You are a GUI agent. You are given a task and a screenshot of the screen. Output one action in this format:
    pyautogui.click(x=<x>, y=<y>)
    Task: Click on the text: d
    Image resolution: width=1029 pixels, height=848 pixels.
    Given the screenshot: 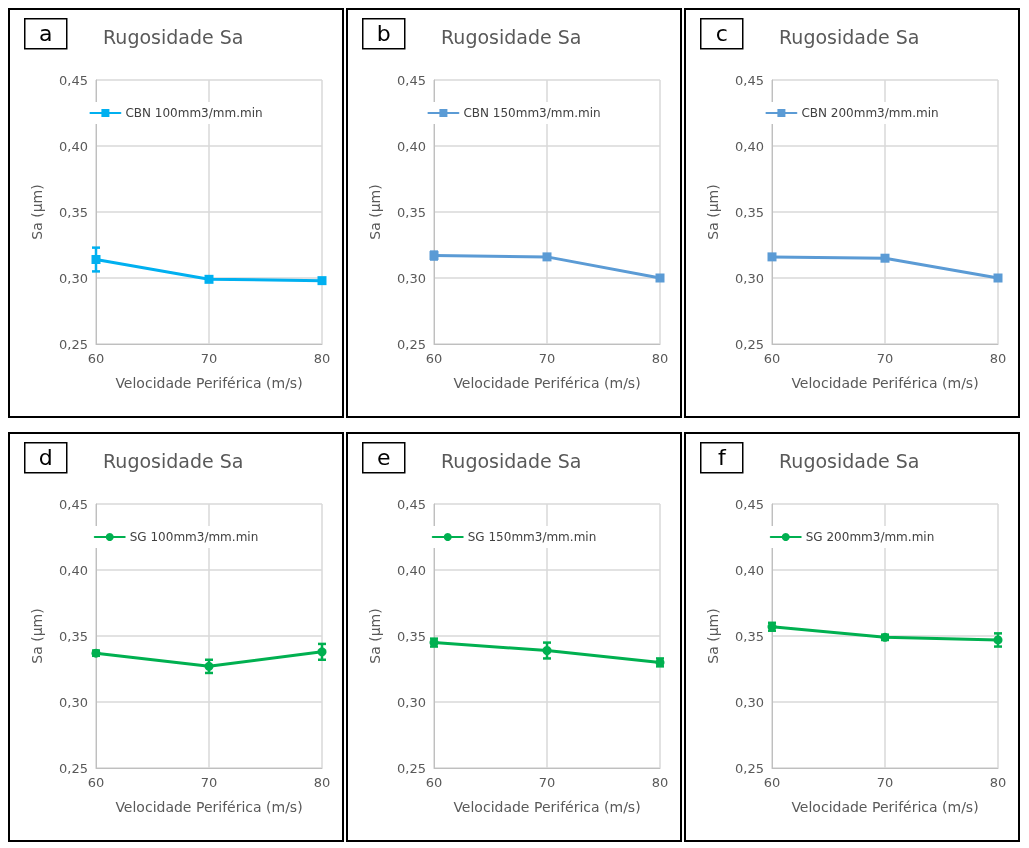 What is the action you would take?
    pyautogui.click(x=45, y=458)
    